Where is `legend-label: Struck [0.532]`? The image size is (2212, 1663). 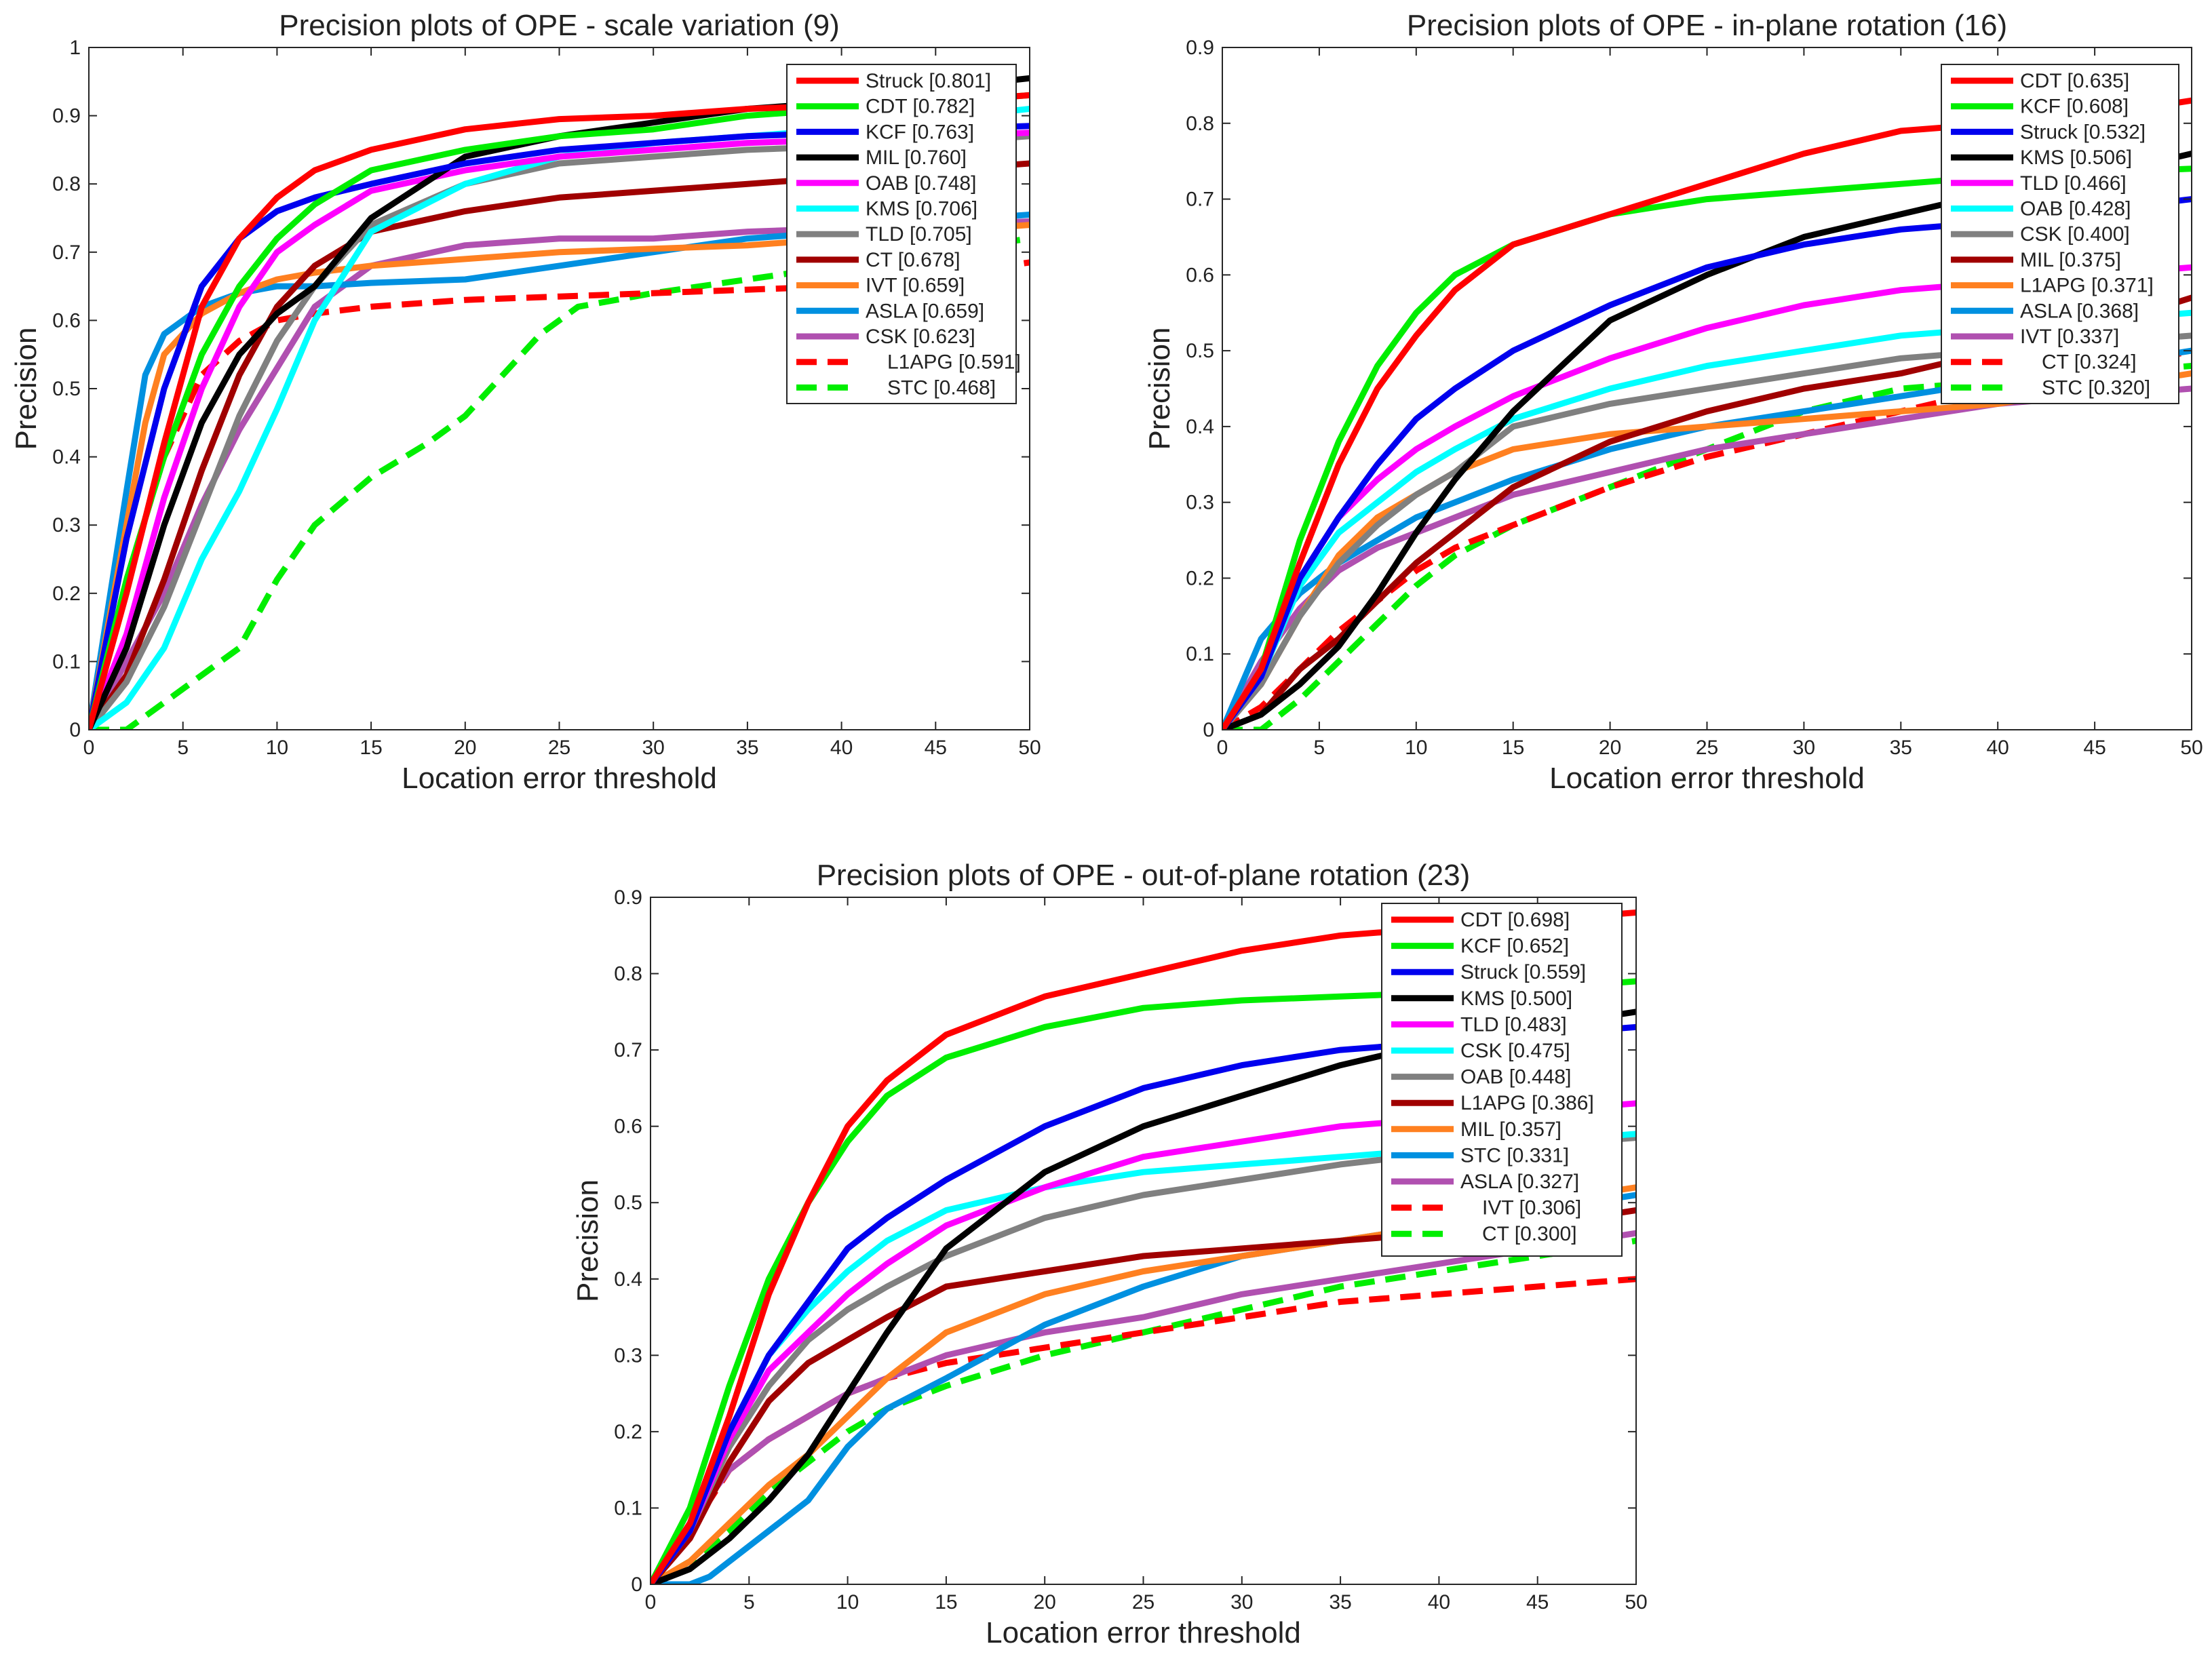
legend-label: Struck [0.532] is located at coordinates (2083, 132).